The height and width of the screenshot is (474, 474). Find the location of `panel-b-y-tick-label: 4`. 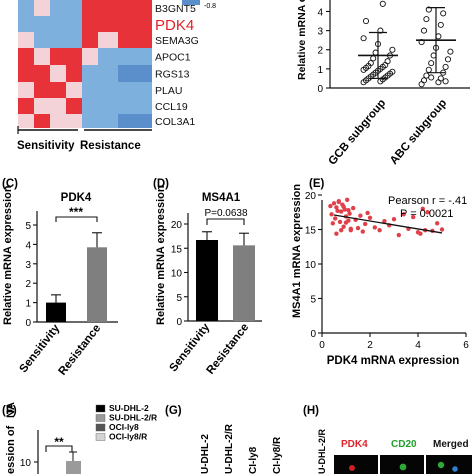

panel-b-y-tick-label: 4 is located at coordinates (320, 12).